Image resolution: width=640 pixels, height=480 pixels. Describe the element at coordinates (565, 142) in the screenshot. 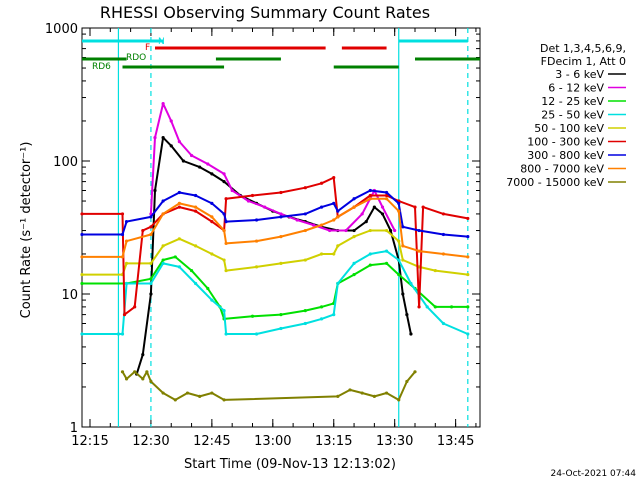

I see `legend-label: 100 - 300 keV` at that location.